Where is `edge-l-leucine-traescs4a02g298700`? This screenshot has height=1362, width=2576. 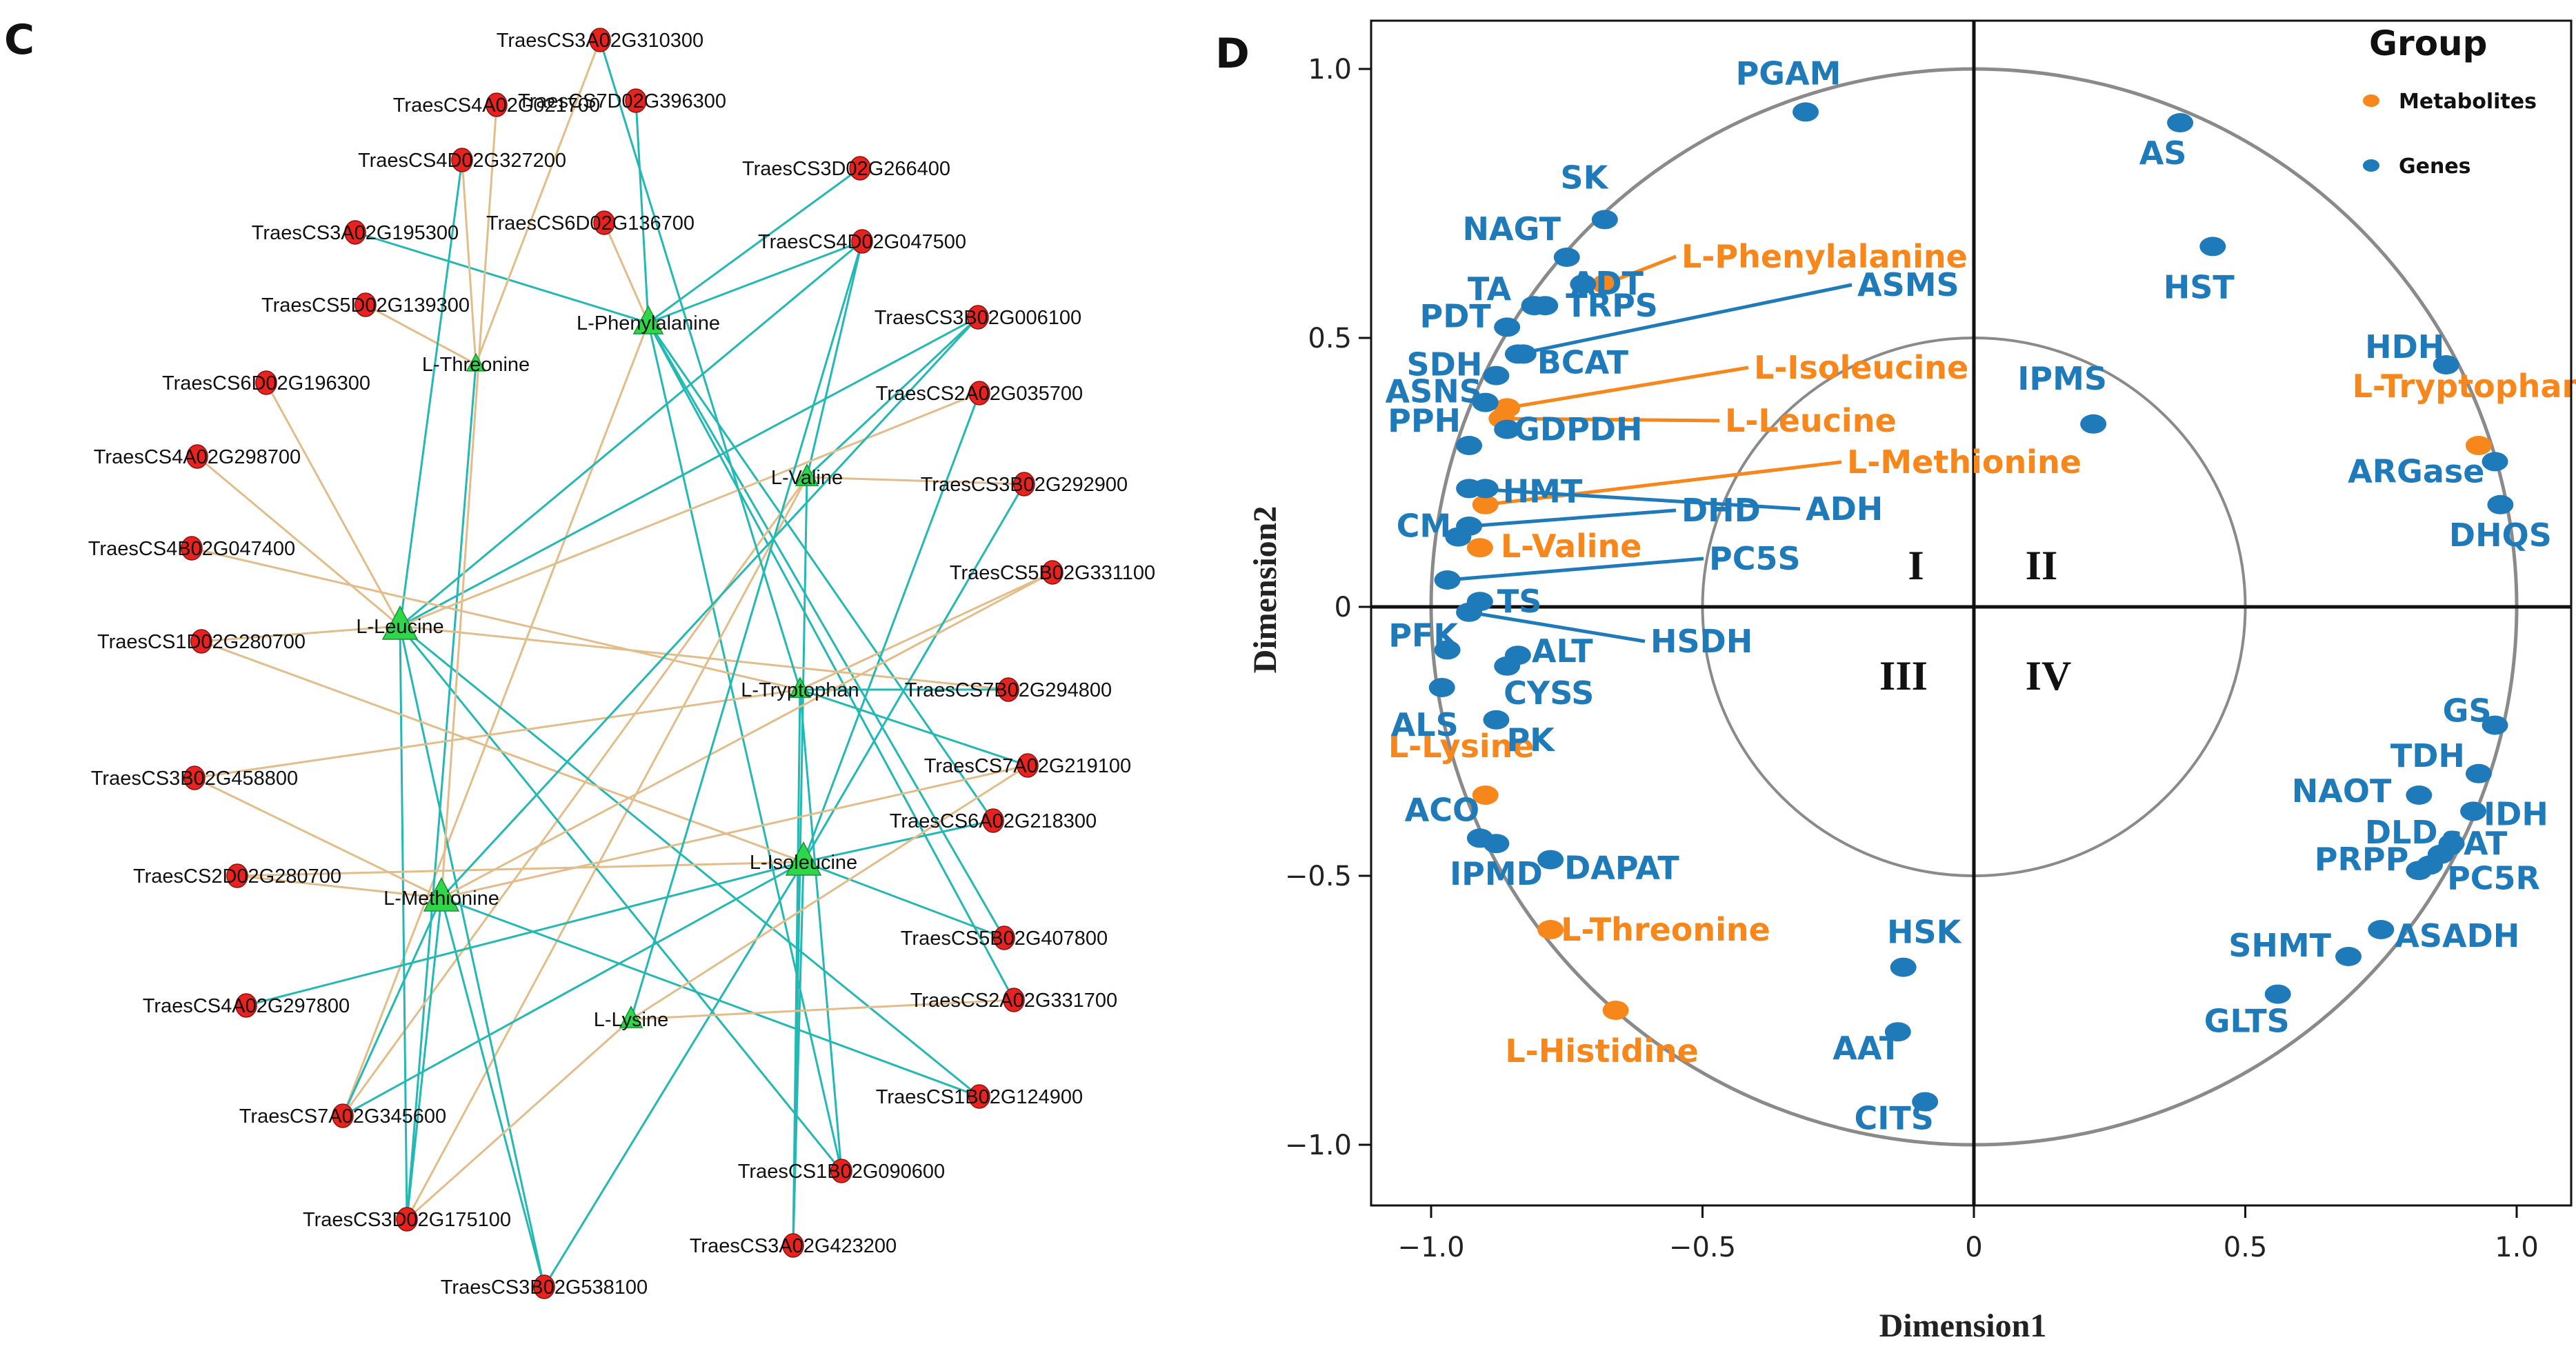 edge-l-leucine-traescs4a02g298700 is located at coordinates (299, 541).